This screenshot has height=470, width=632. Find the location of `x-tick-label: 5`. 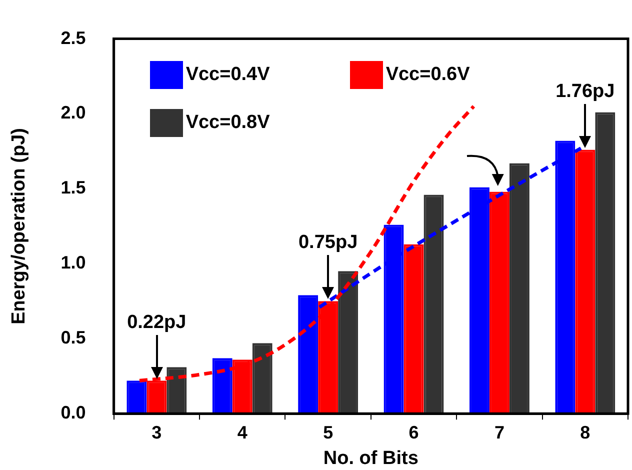

x-tick-label: 5 is located at coordinates (328, 432).